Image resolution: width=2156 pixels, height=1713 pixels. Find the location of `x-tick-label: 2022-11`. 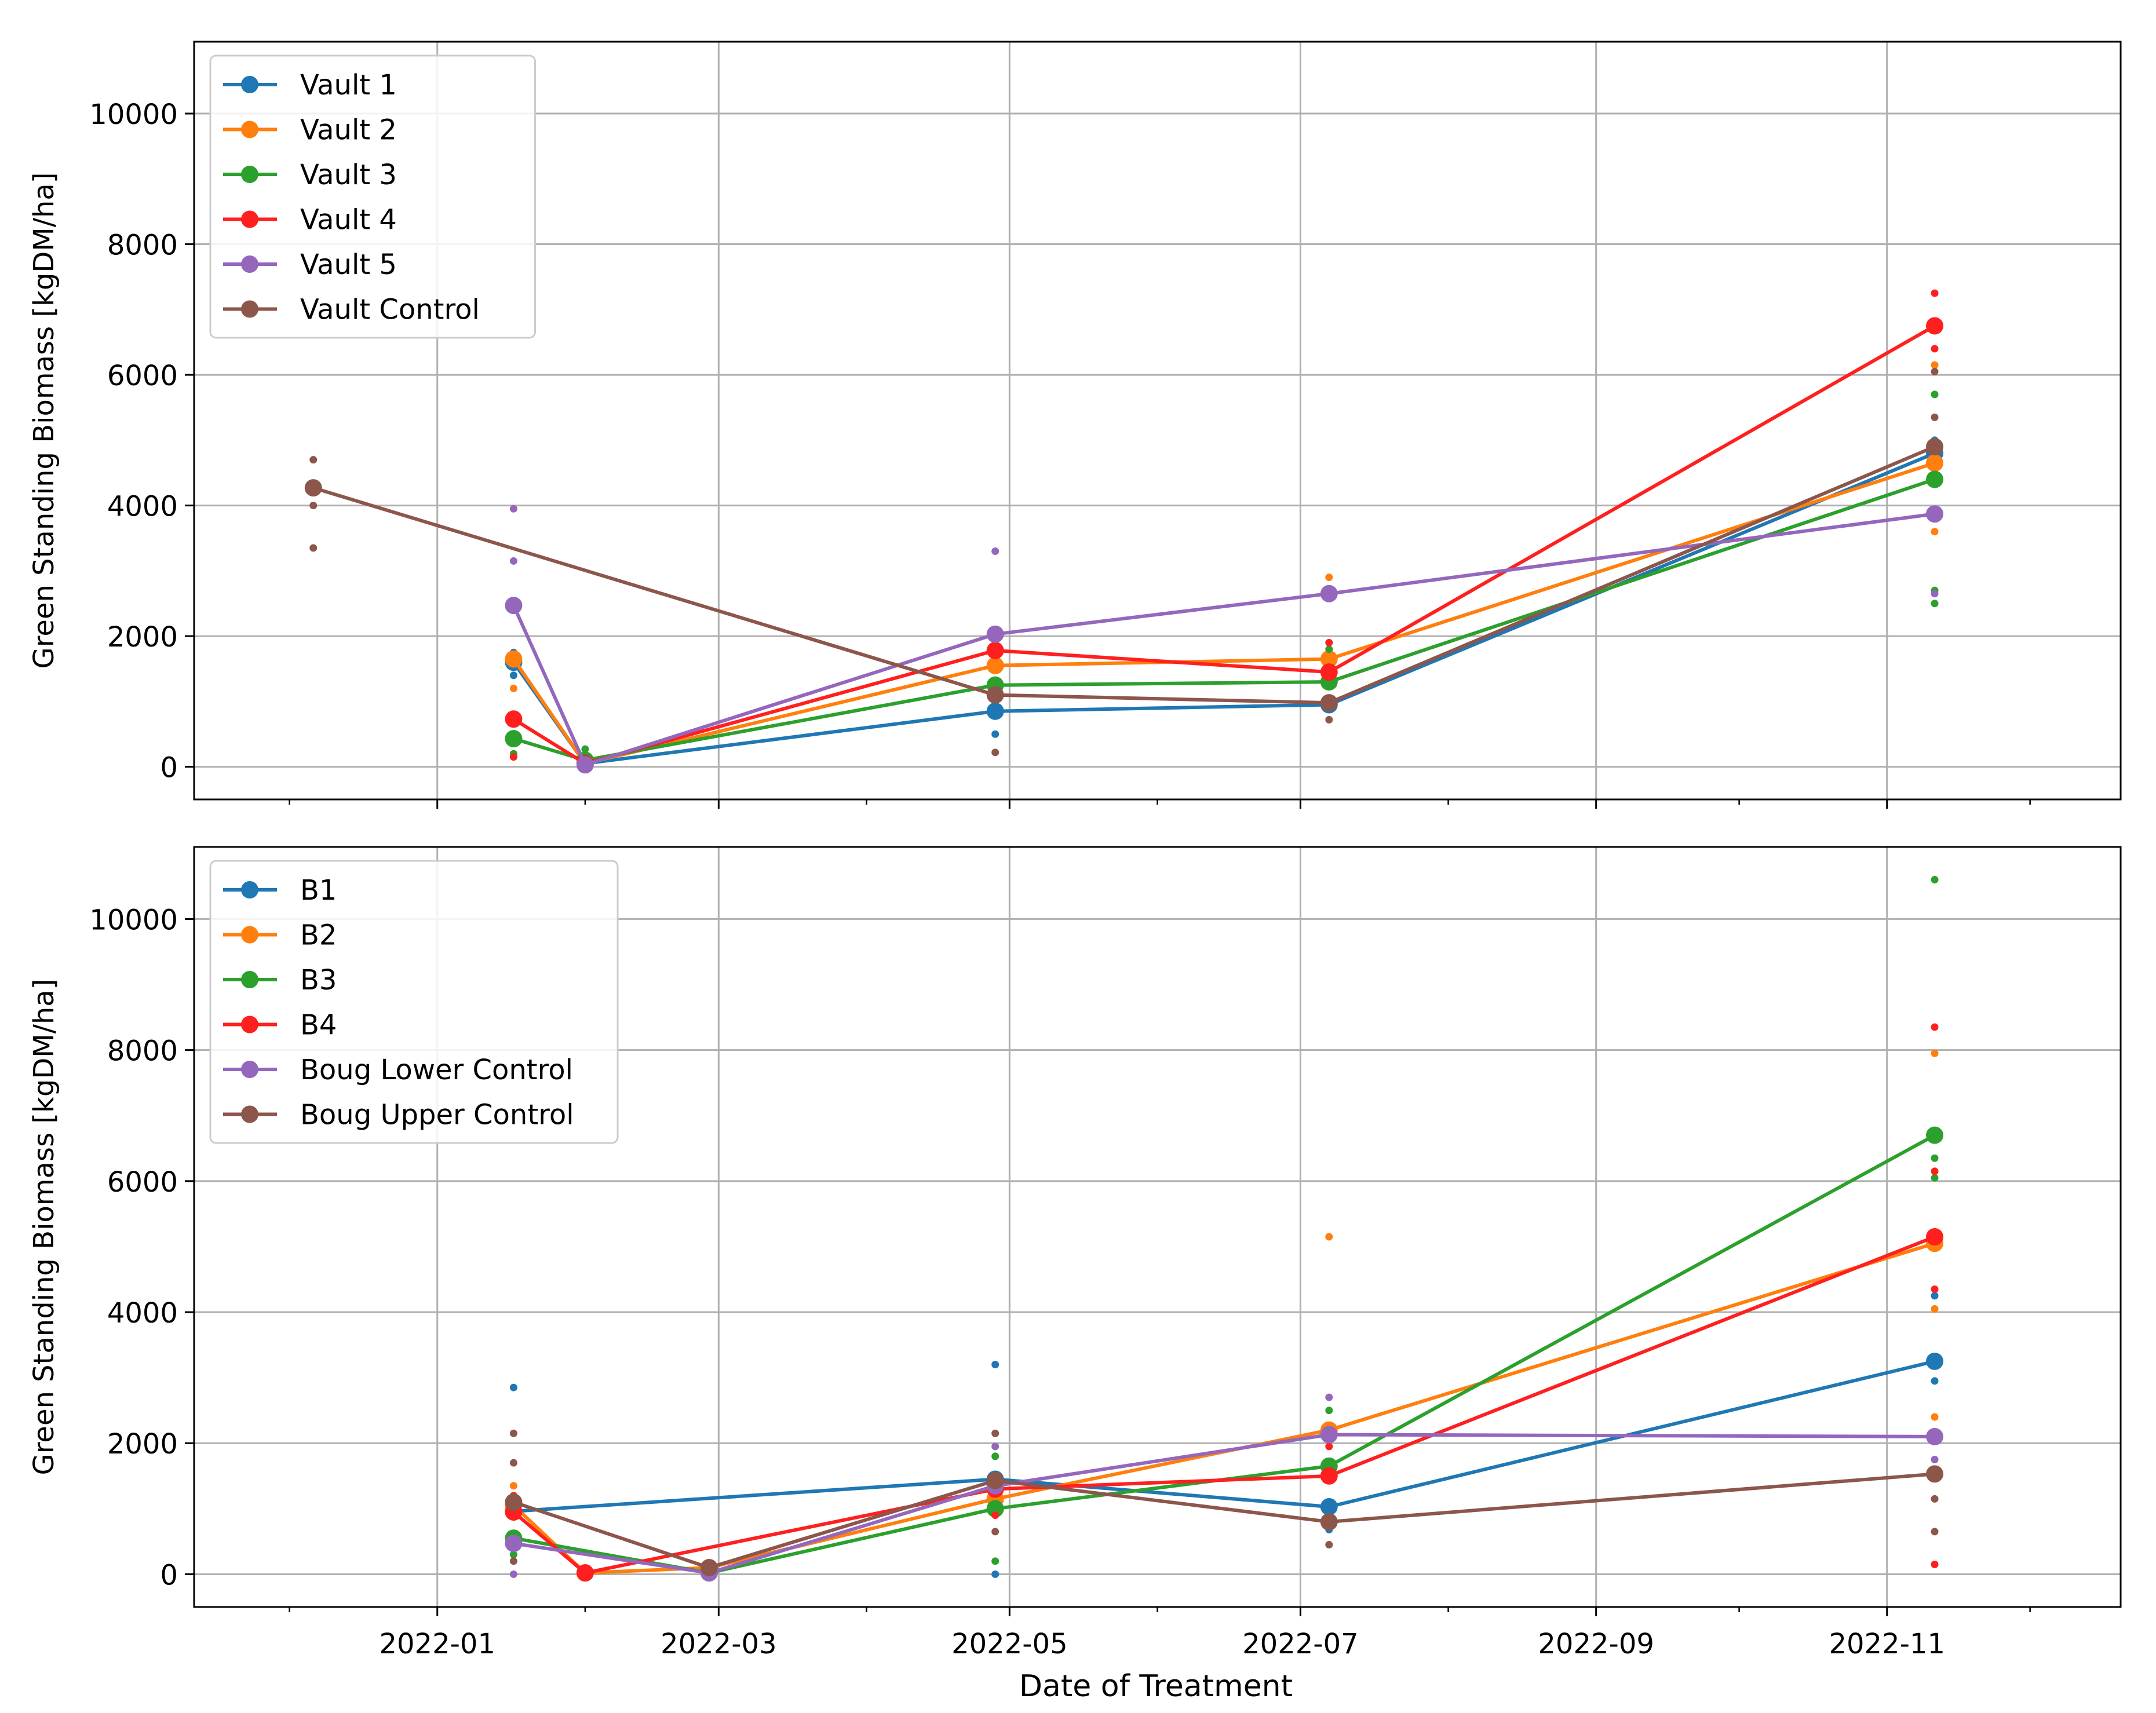

x-tick-label: 2022-11 is located at coordinates (1887, 1644).